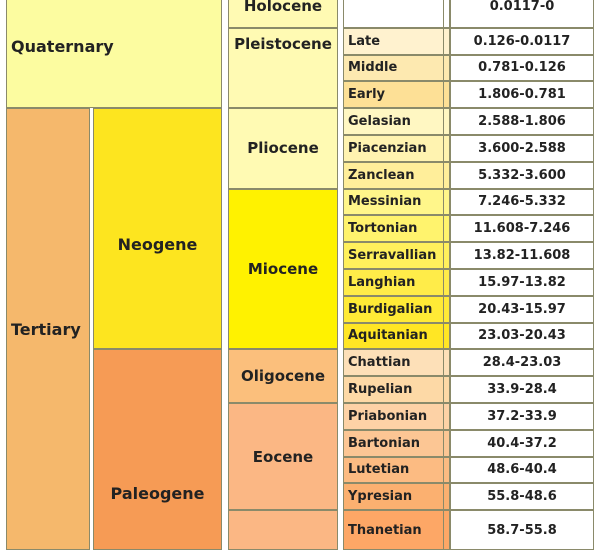  What do you see at coordinates (522, 148) in the screenshot?
I see `stage-age: 3.600-2.588` at bounding box center [522, 148].